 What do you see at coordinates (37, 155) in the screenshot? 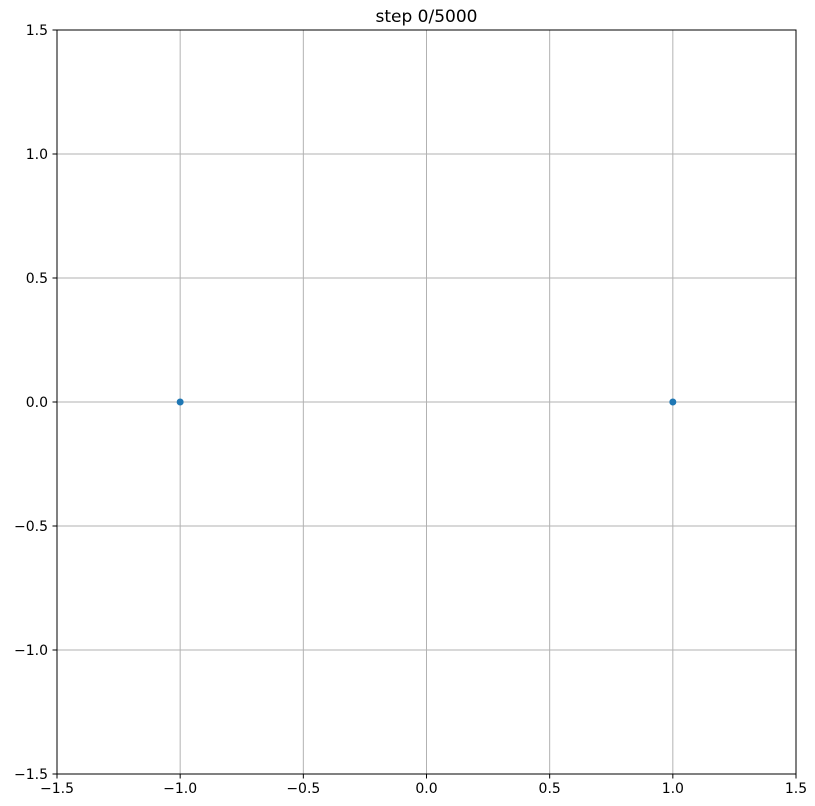
I see `y-tick-label: 1.0` at bounding box center [37, 155].